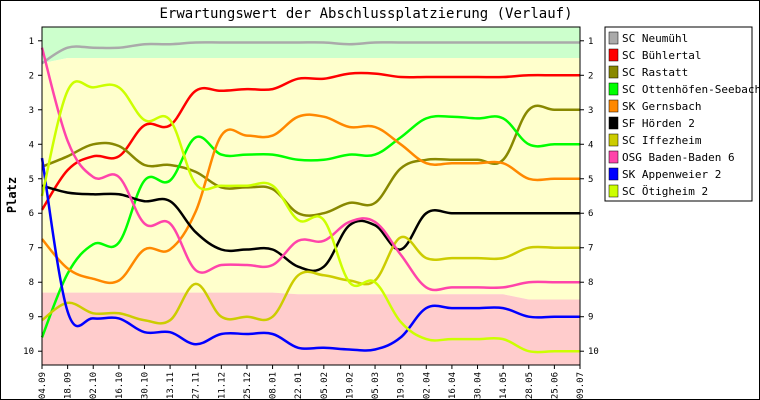 The height and width of the screenshot is (400, 760). Describe the element at coordinates (32, 197) in the screenshot. I see `y-ticks-left: 1 2 3 4 5 6 7 8 9 10` at that location.